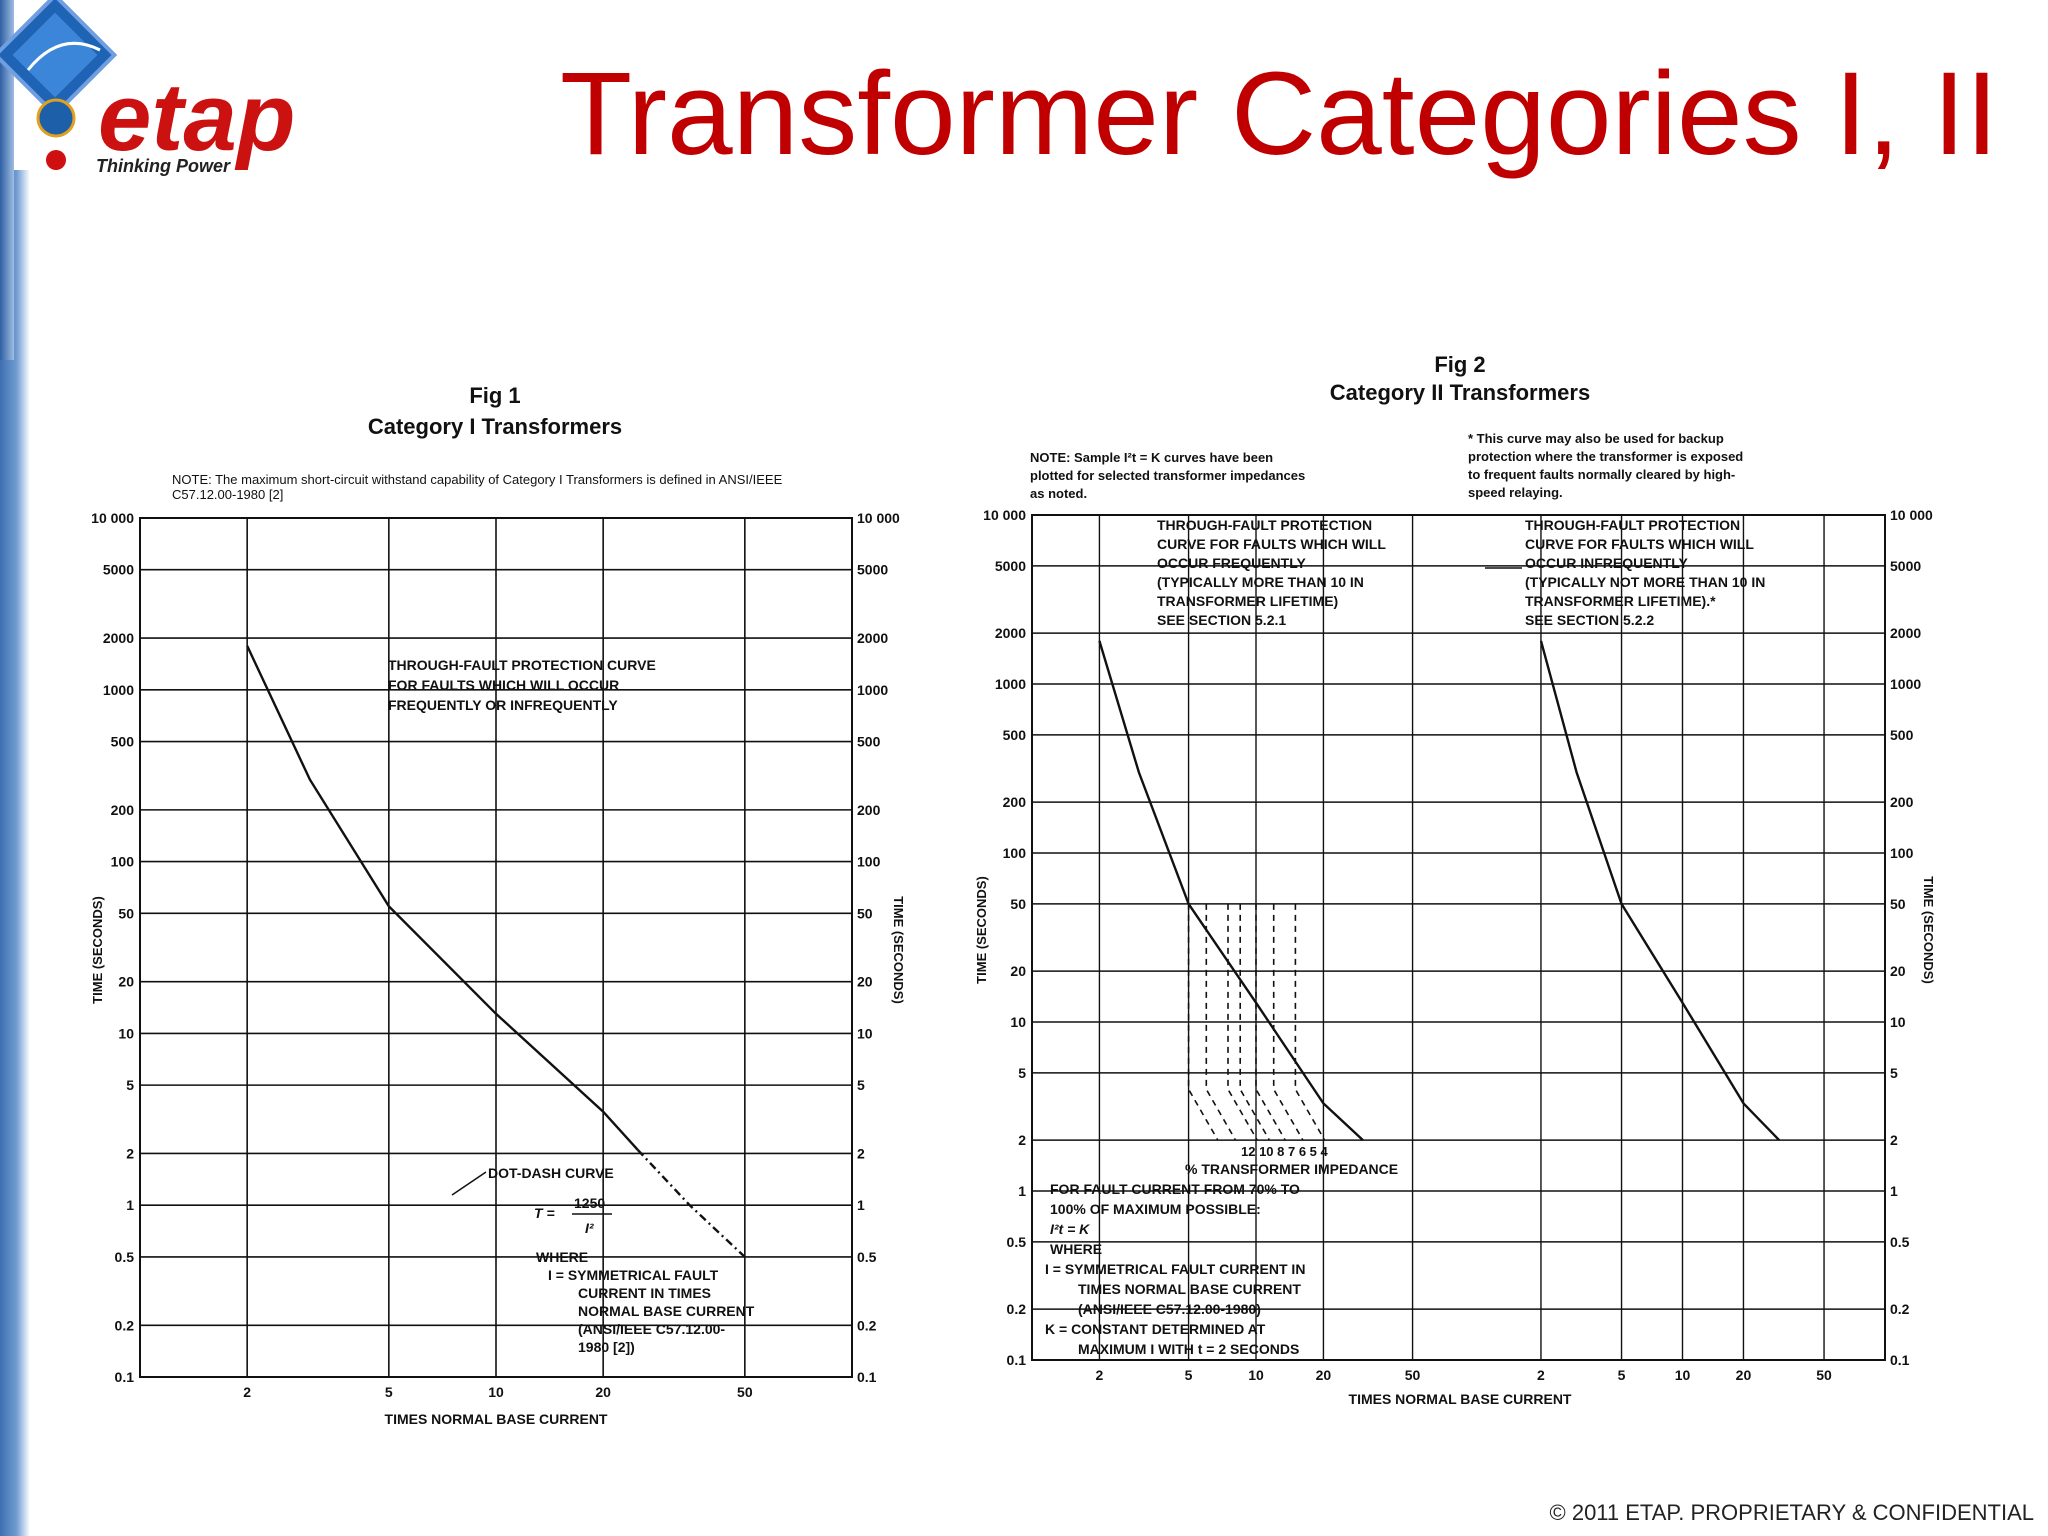 The image size is (2048, 1536). Describe the element at coordinates (126, 982) in the screenshot. I see `fig1-ytick-left: 20` at that location.